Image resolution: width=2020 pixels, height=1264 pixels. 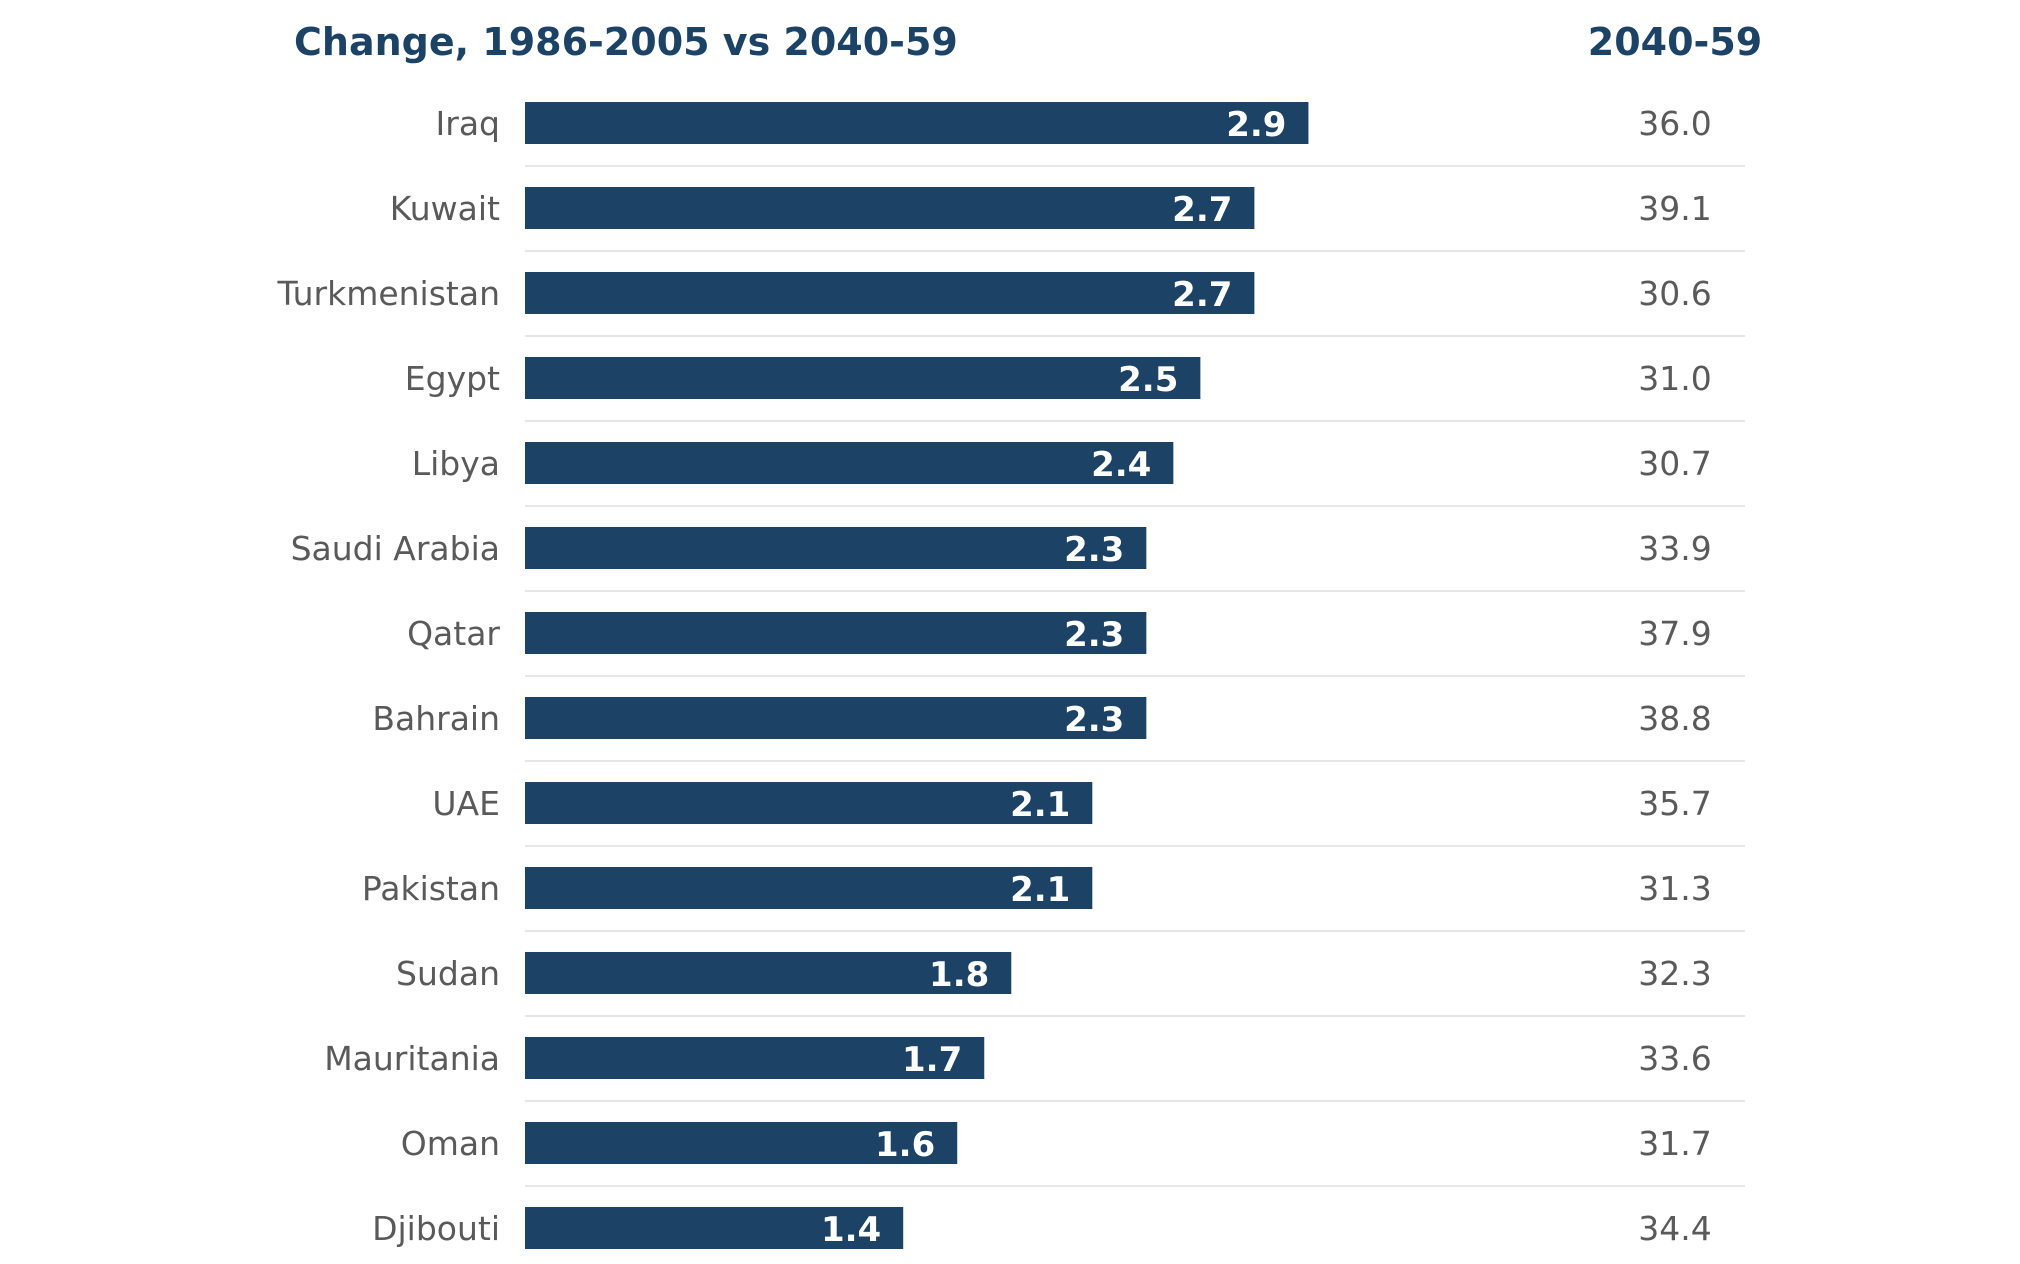 I want to click on category-label: Bahrain, so click(x=436, y=718).